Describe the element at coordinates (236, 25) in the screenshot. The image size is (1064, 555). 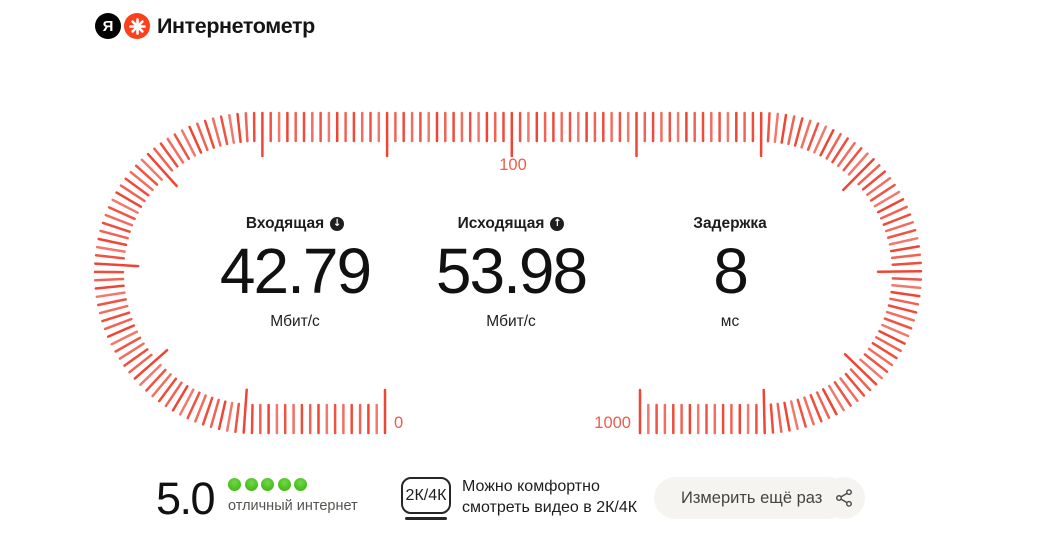
I see `page-title: Интернетометр` at that location.